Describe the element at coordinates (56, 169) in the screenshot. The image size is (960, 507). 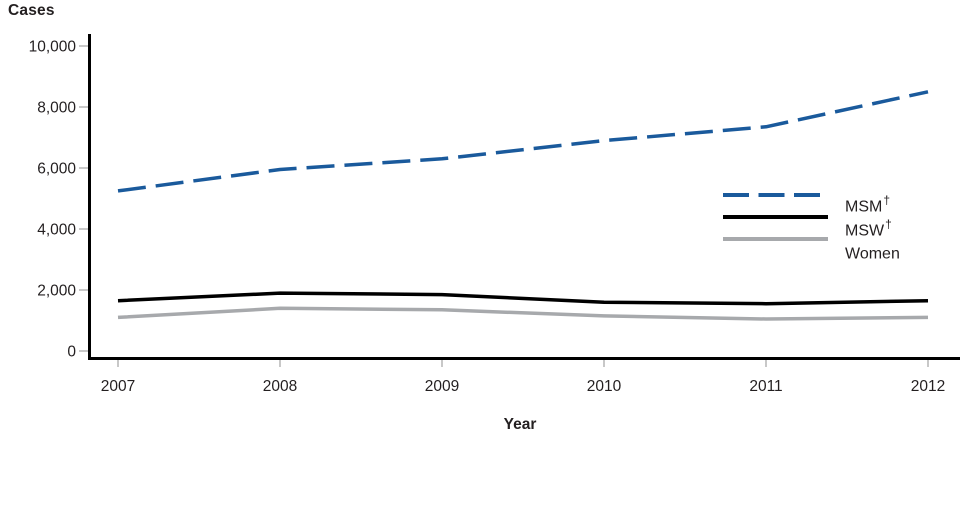
I see `y-tick-label: 6,000` at that location.